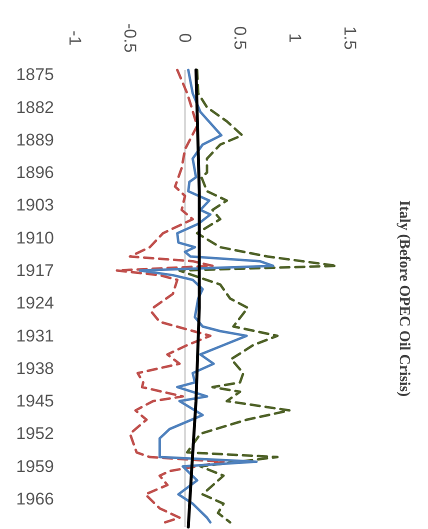 The image size is (428, 529). Describe the element at coordinates (35, 336) in the screenshot. I see `y-tick-label: 1931` at that location.